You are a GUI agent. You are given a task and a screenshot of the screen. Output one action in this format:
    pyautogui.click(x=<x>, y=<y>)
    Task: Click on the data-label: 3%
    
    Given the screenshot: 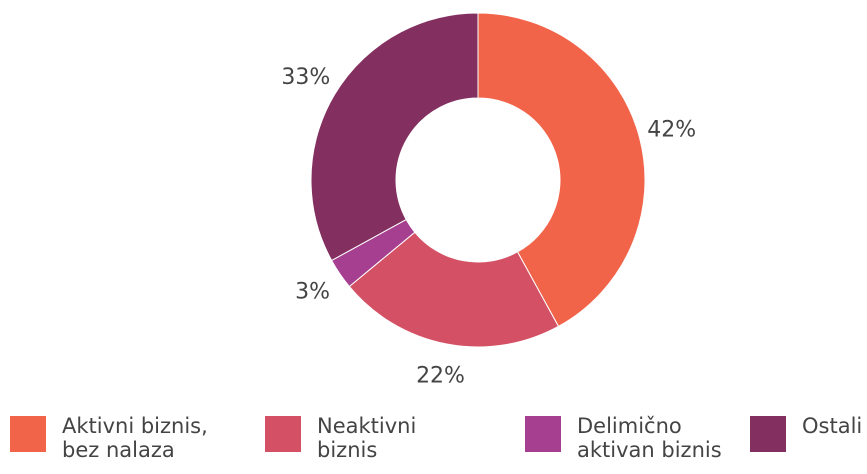 What is the action you would take?
    pyautogui.click(x=312, y=291)
    